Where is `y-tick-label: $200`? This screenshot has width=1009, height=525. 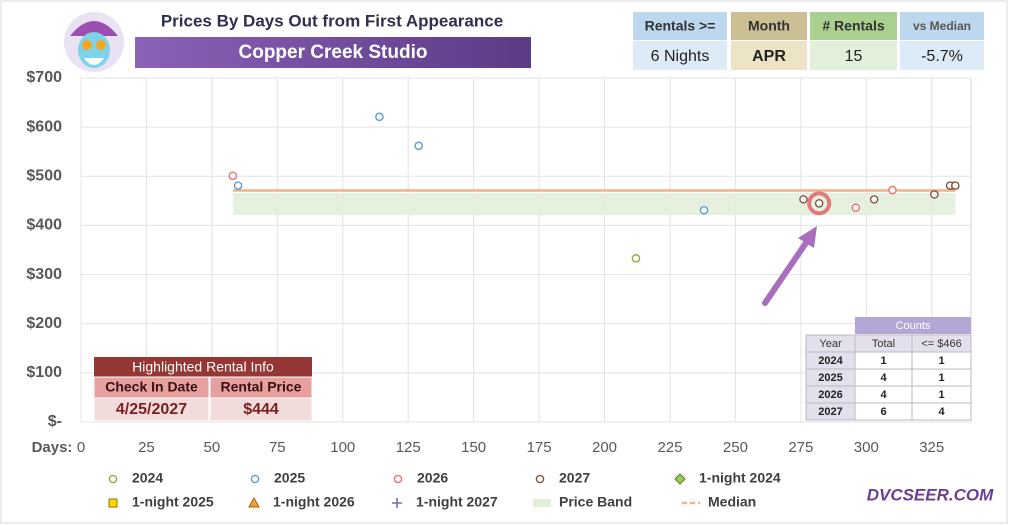 y-tick-label: $200 is located at coordinates (44, 323).